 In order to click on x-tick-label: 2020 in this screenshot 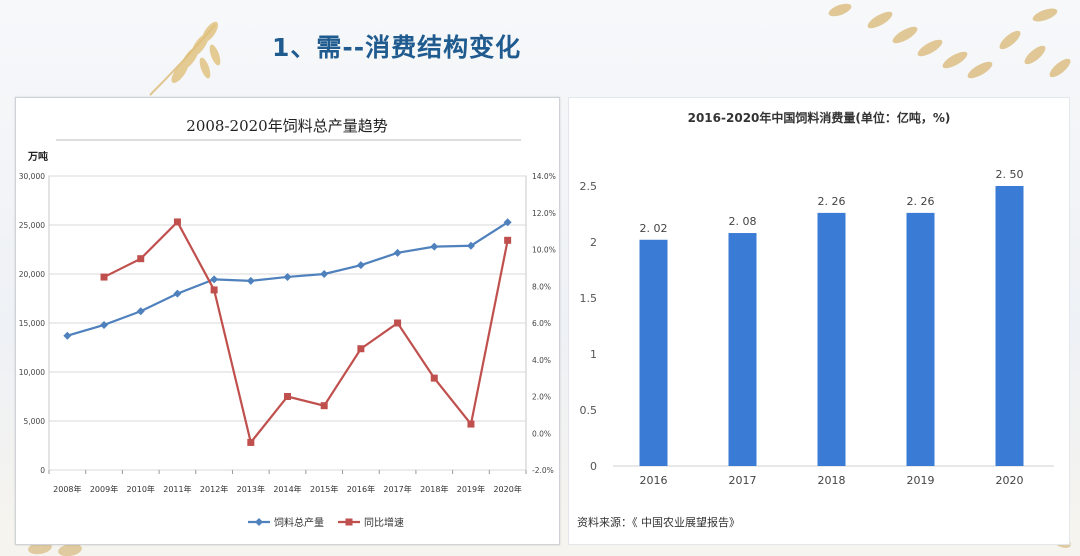, I will do `click(1010, 480)`.